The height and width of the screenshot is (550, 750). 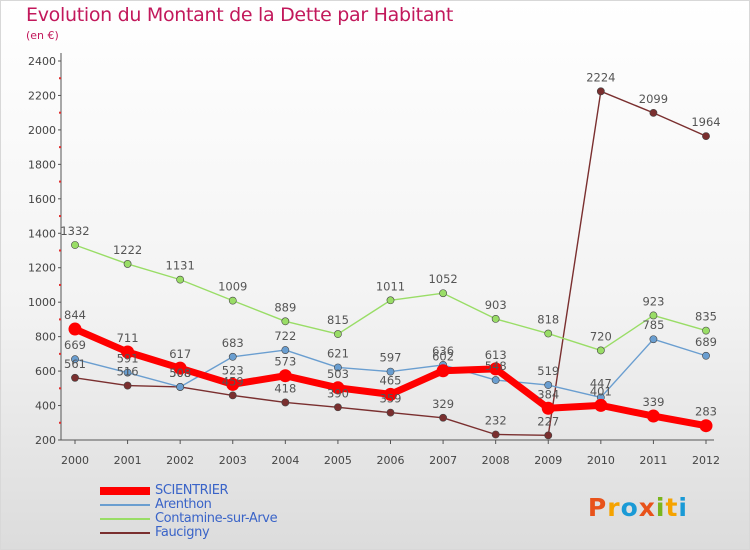 I want to click on data-label: 447, so click(x=601, y=383).